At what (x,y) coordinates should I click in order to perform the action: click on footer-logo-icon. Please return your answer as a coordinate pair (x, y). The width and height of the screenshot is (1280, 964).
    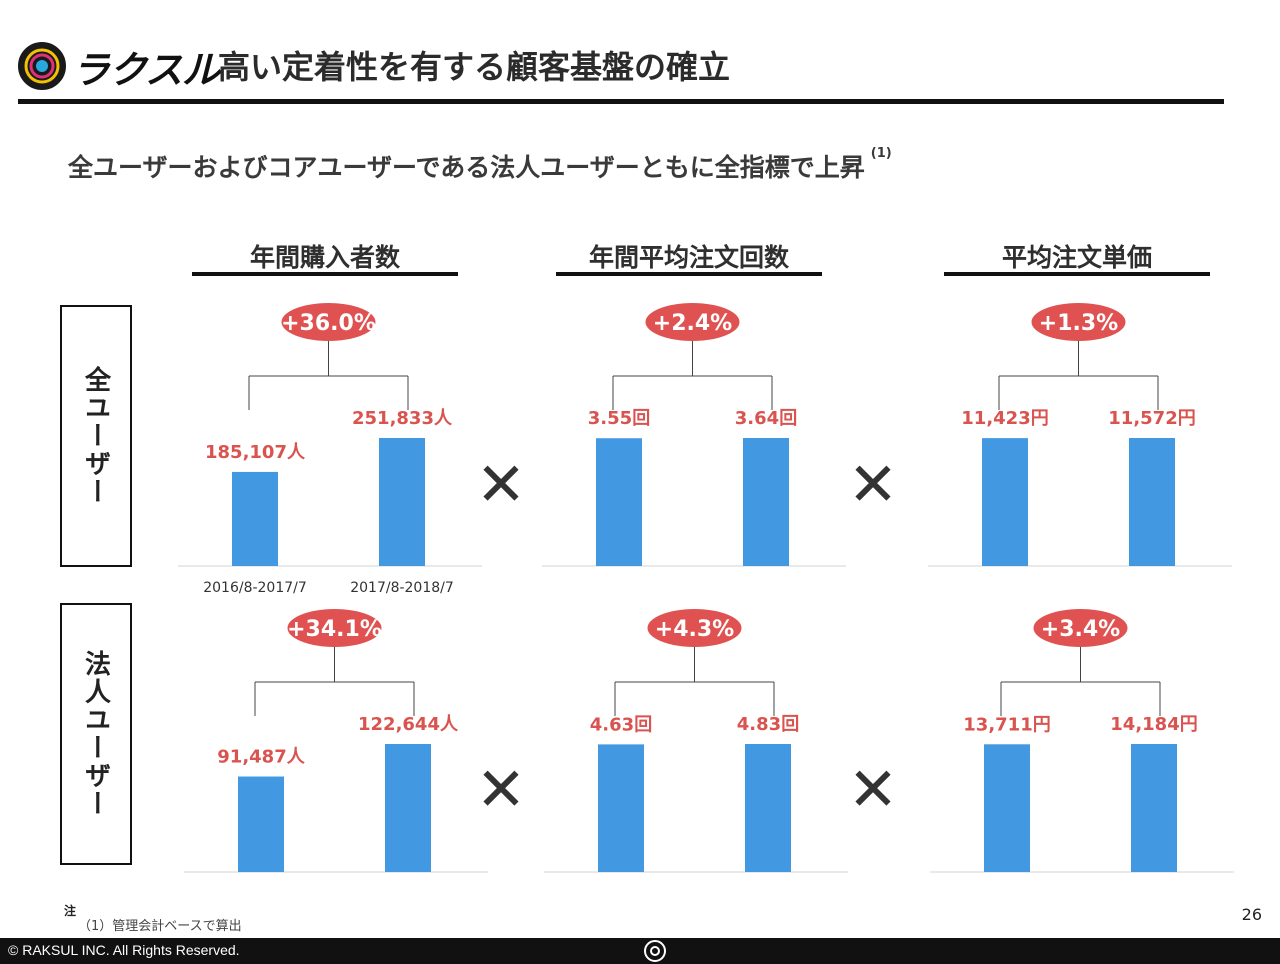
    Looking at the image, I should click on (655, 951).